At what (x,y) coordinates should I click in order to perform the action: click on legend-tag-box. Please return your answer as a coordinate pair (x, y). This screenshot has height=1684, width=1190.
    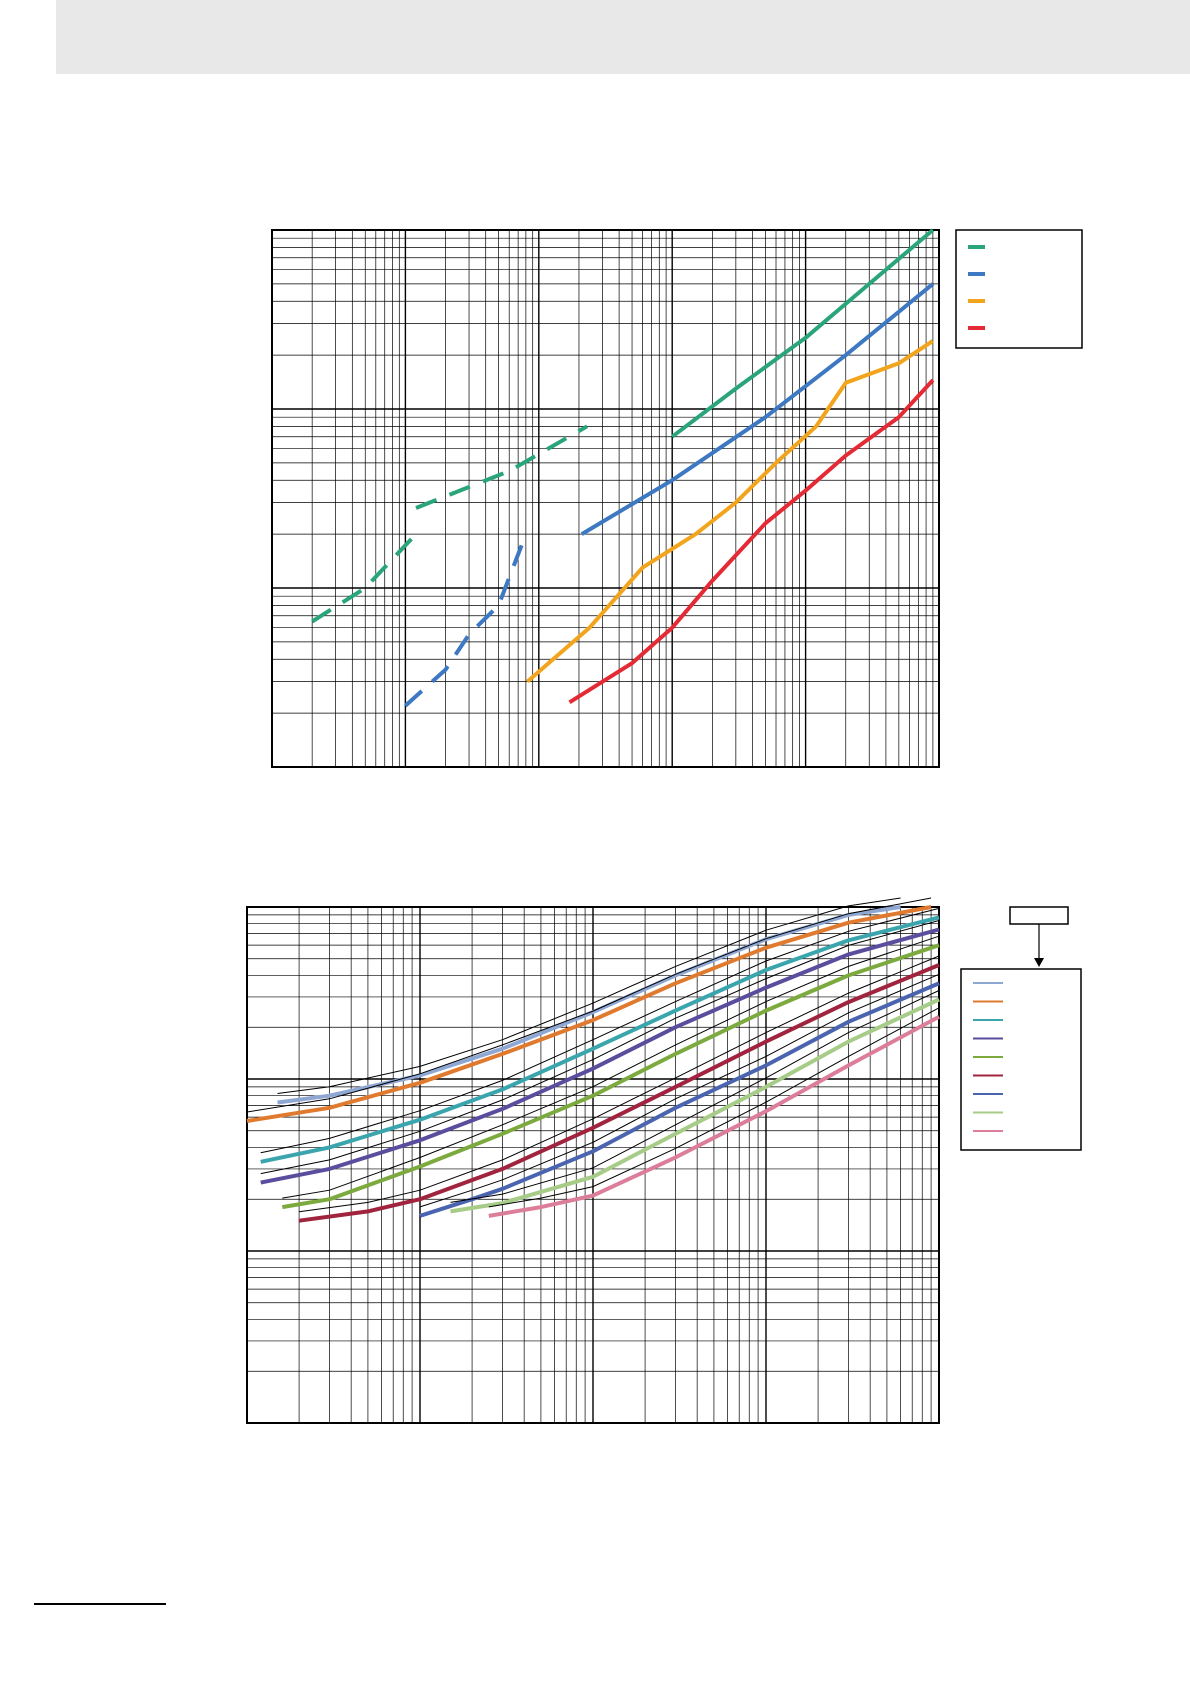
    Looking at the image, I should click on (1039, 915).